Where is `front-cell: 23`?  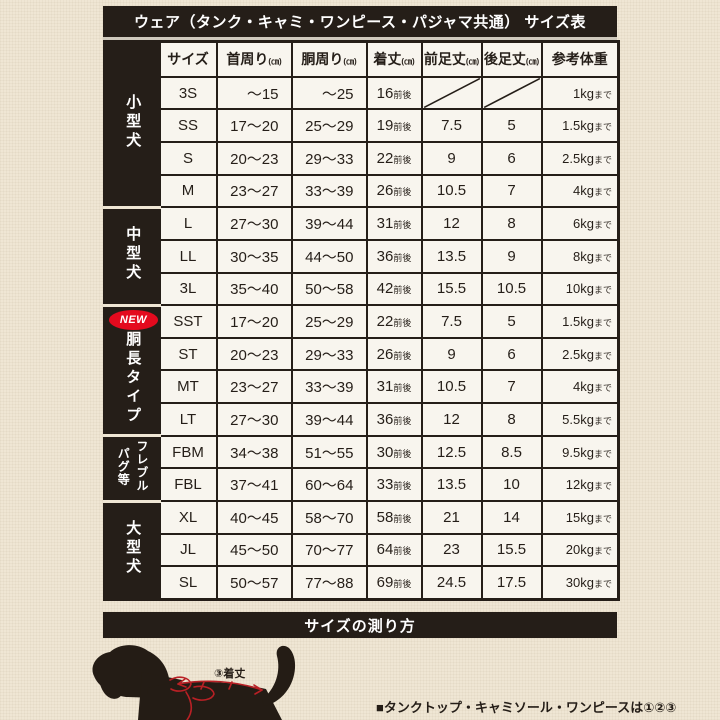
front-cell: 23 is located at coordinates (451, 550).